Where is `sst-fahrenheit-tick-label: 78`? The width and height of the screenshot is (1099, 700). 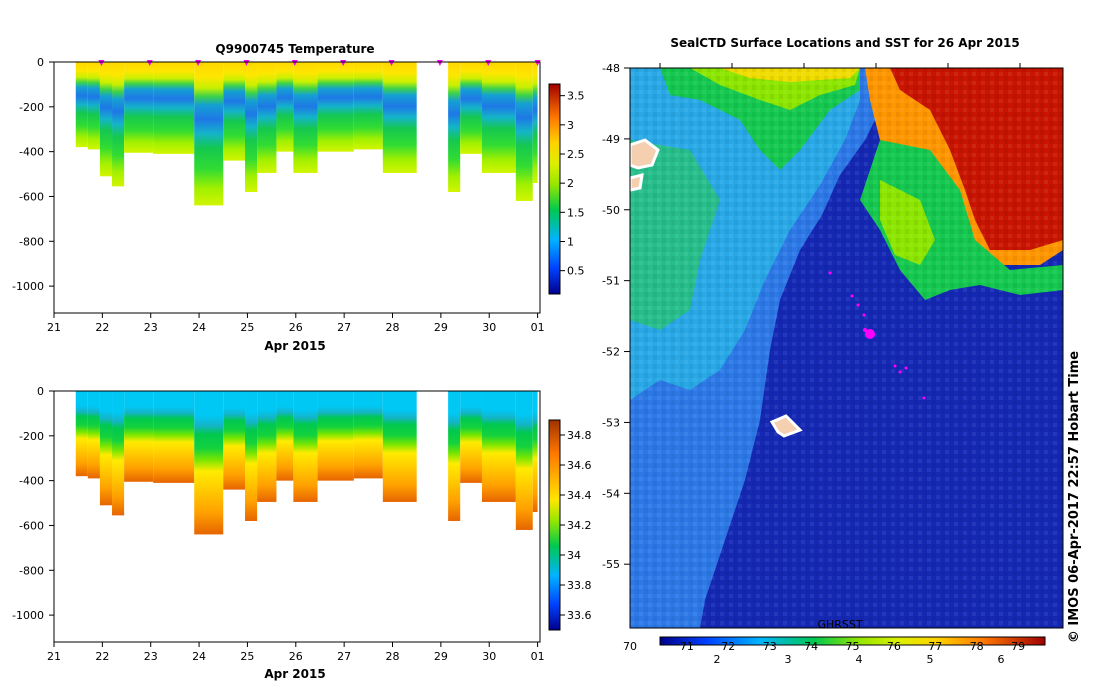
sst-fahrenheit-tick-label: 78 is located at coordinates (977, 646).